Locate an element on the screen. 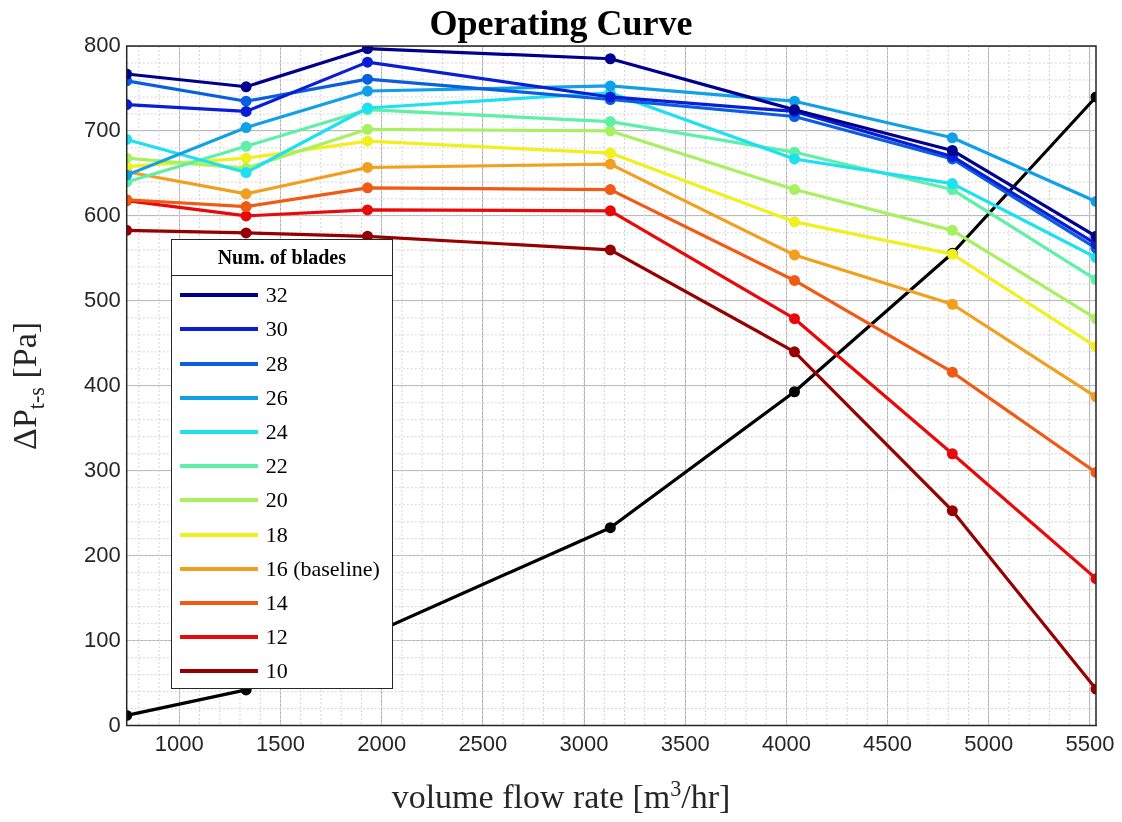 This screenshot has height=822, width=1122. y-tick-label: 600 is located at coordinates (102, 214).